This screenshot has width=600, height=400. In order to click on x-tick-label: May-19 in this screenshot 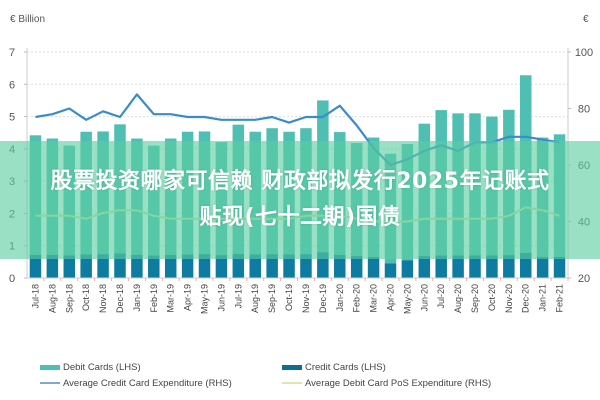, I will do `click(205, 299)`.